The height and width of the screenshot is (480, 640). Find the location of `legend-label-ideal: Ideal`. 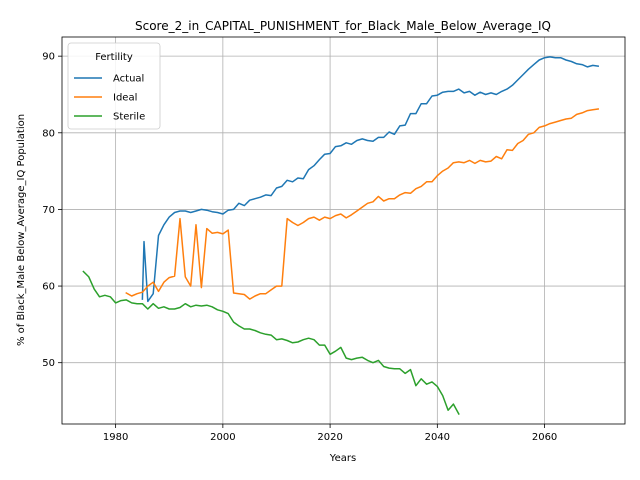

legend-label-ideal: Ideal is located at coordinates (125, 98).